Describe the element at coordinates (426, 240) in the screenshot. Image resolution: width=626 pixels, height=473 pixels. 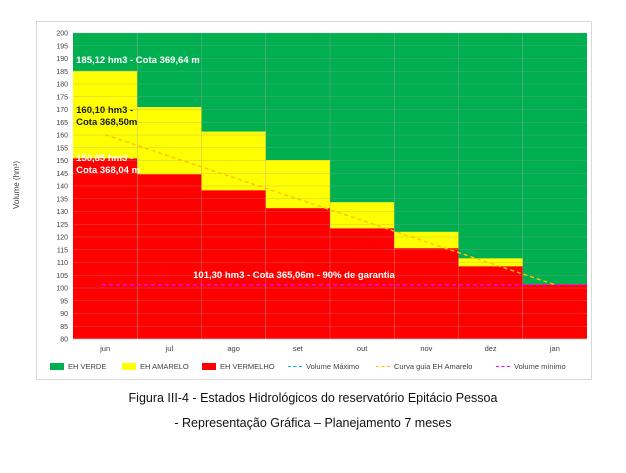
I see `bar-yellow-nov` at that location.